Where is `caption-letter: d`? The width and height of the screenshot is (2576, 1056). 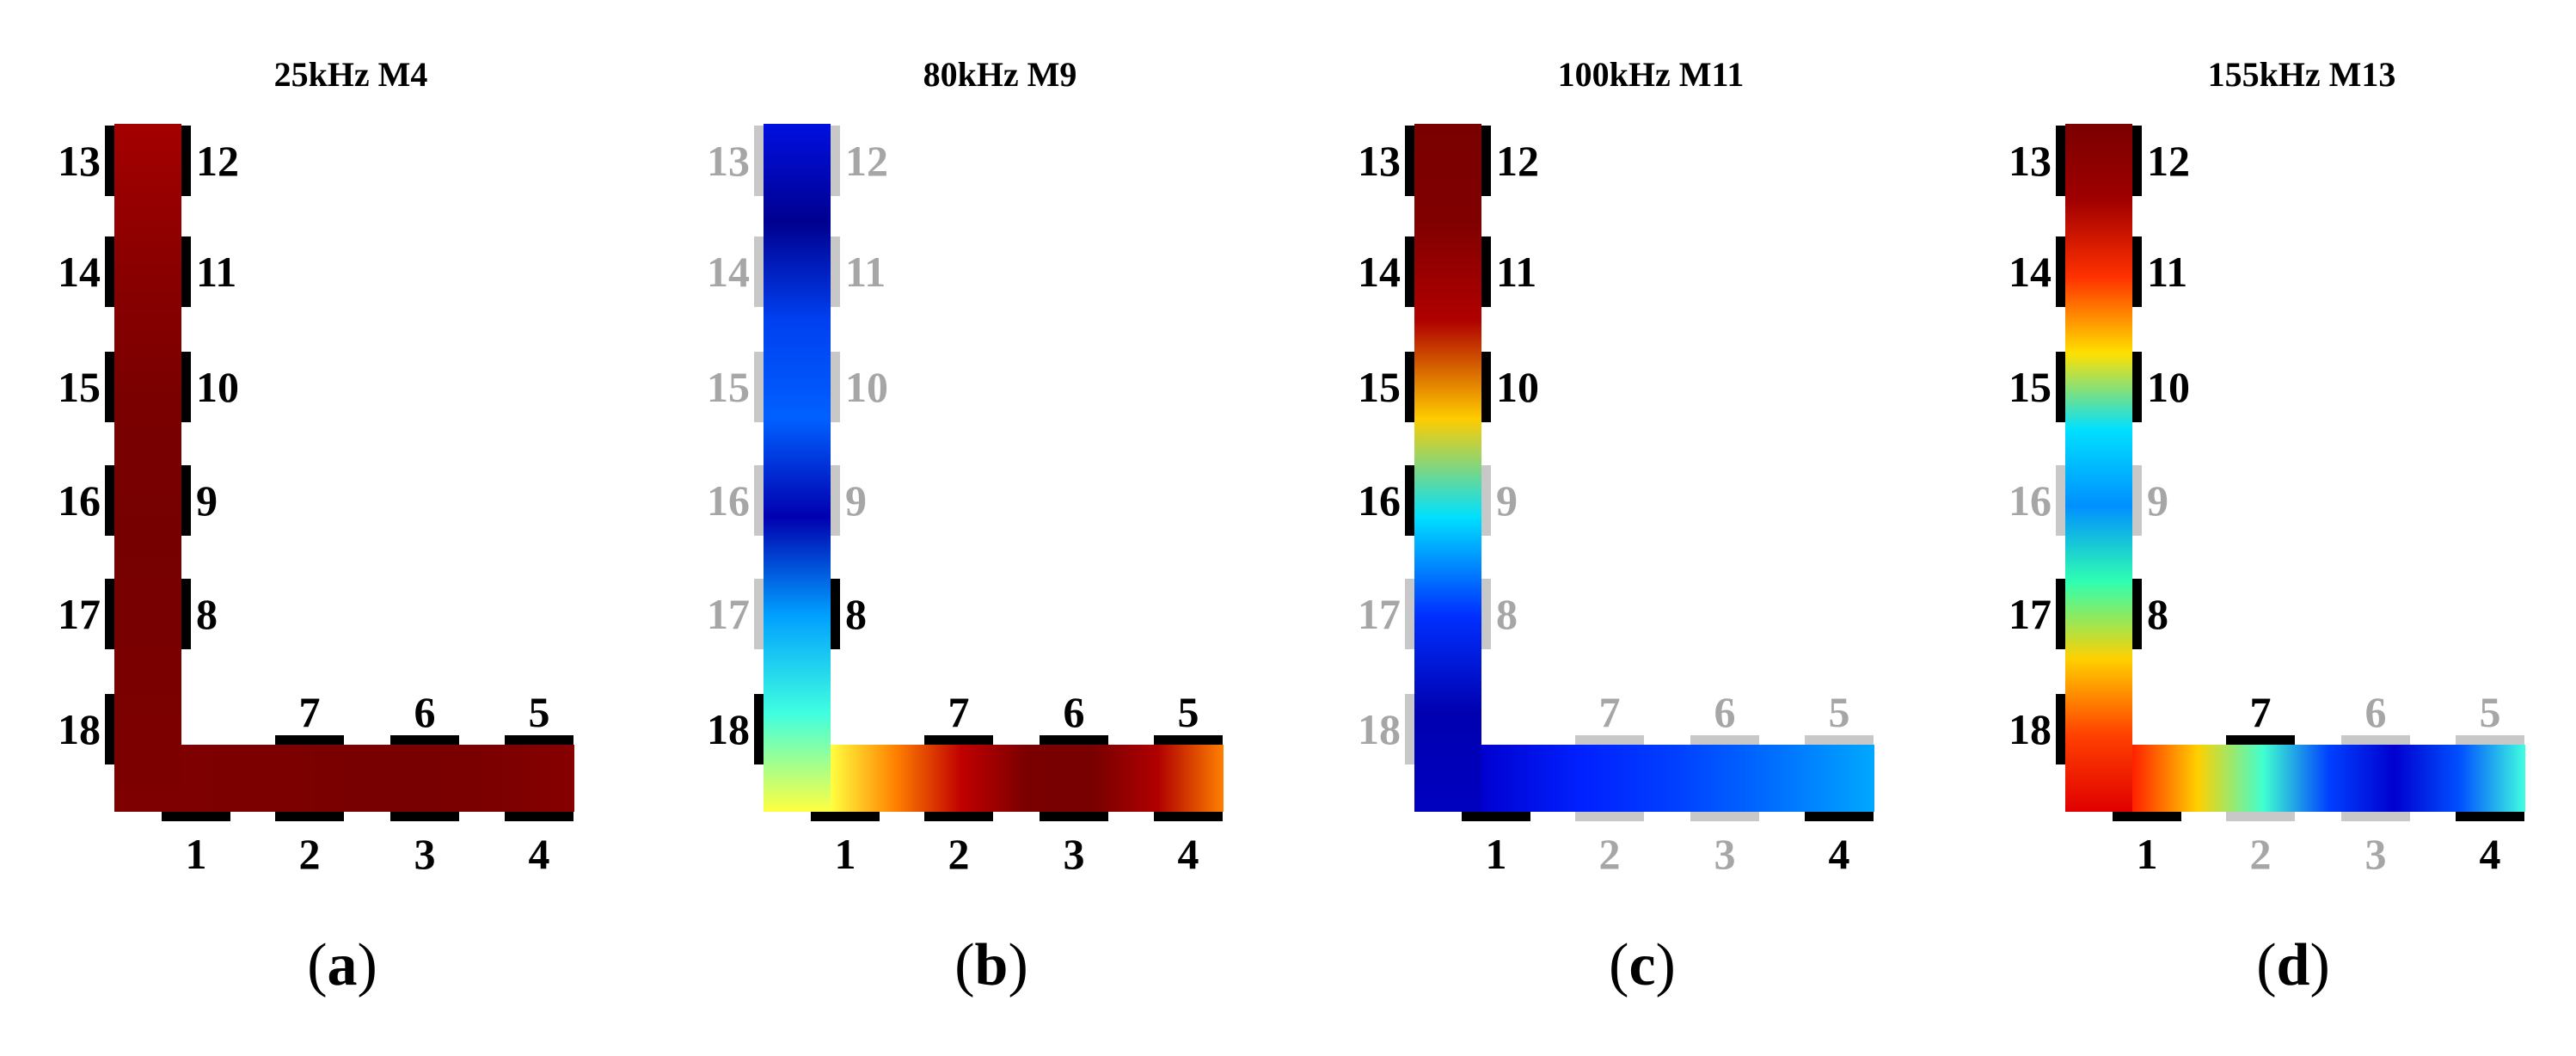
caption-letter: d is located at coordinates (2293, 965).